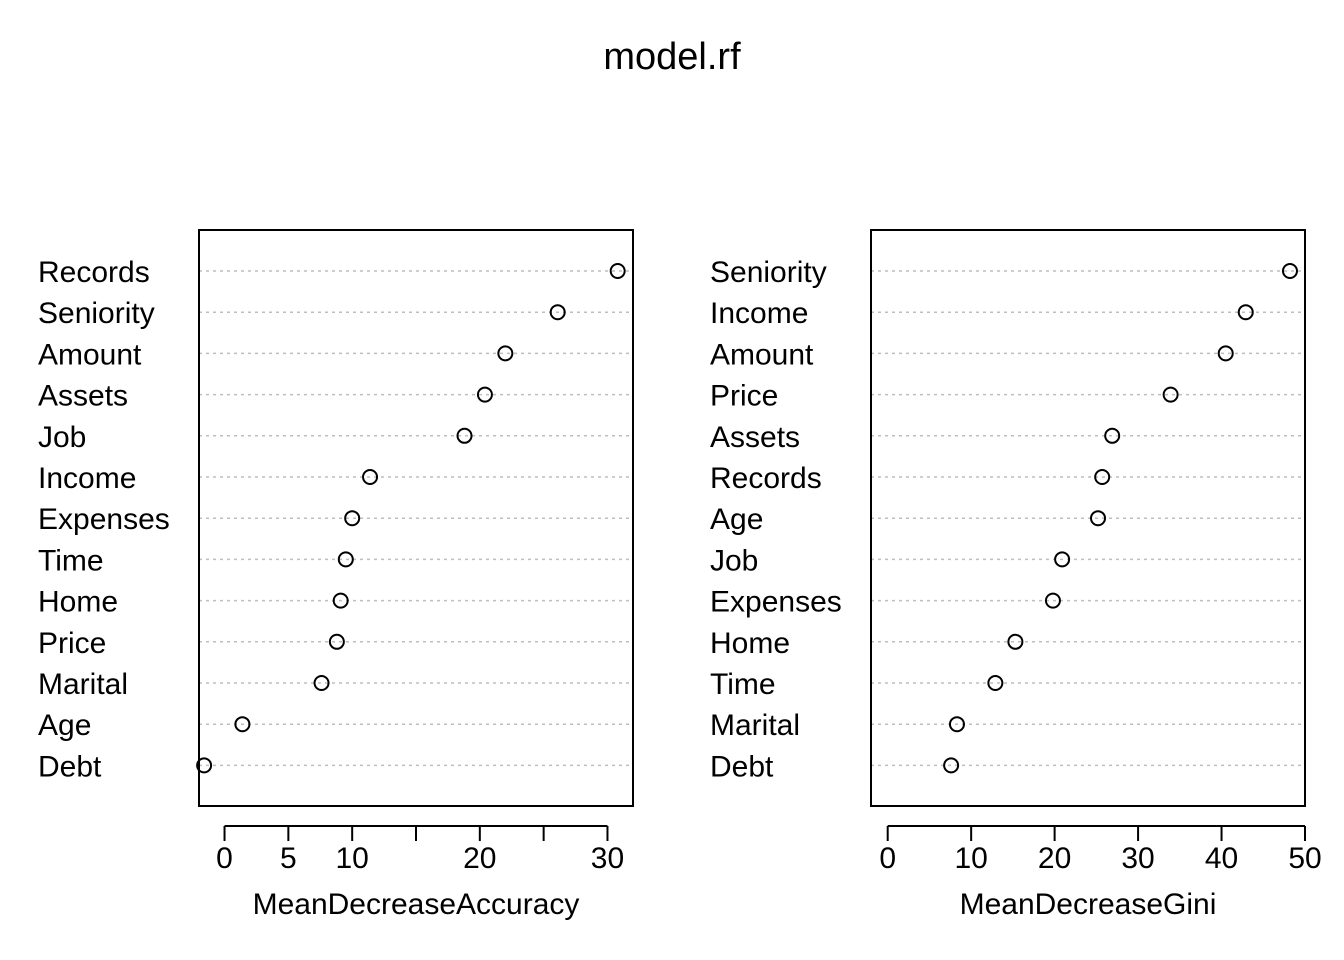  What do you see at coordinates (1088, 904) in the screenshot?
I see `x-axis-title: MeanDecreaseGini` at bounding box center [1088, 904].